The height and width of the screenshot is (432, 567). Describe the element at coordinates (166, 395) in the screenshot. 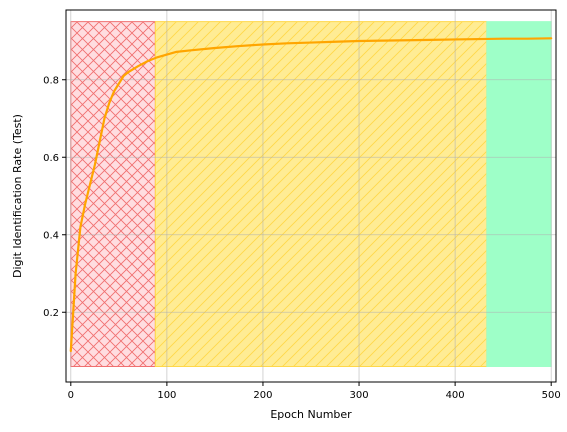

I see `x-tick-label: 100` at that location.